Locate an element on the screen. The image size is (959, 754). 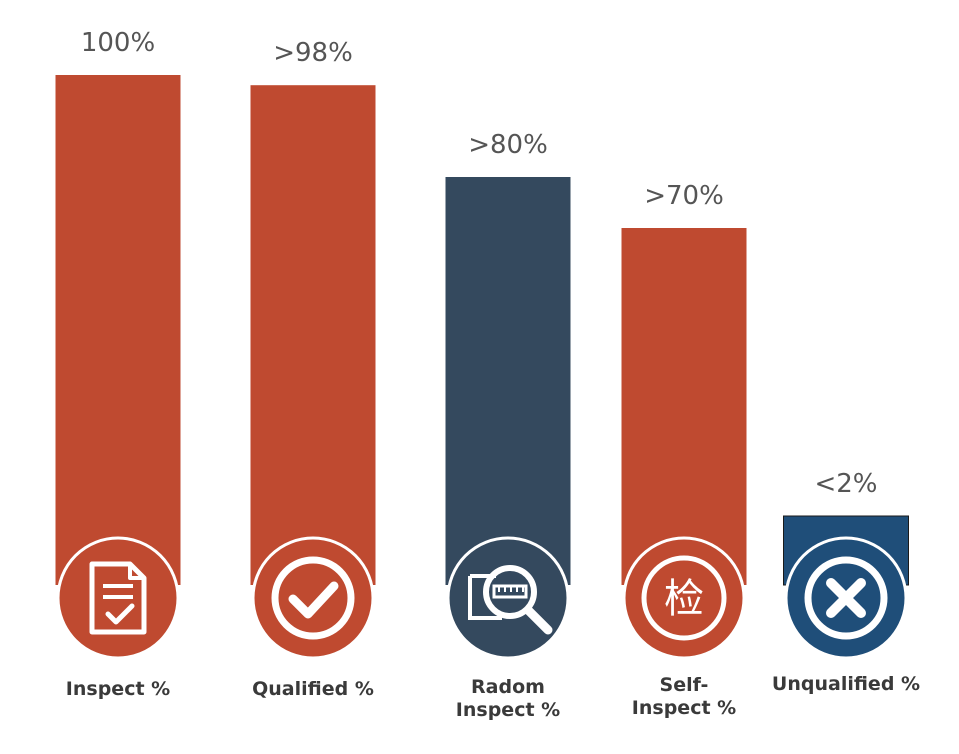
svg-text: 检 is located at coordinates (684, 599).